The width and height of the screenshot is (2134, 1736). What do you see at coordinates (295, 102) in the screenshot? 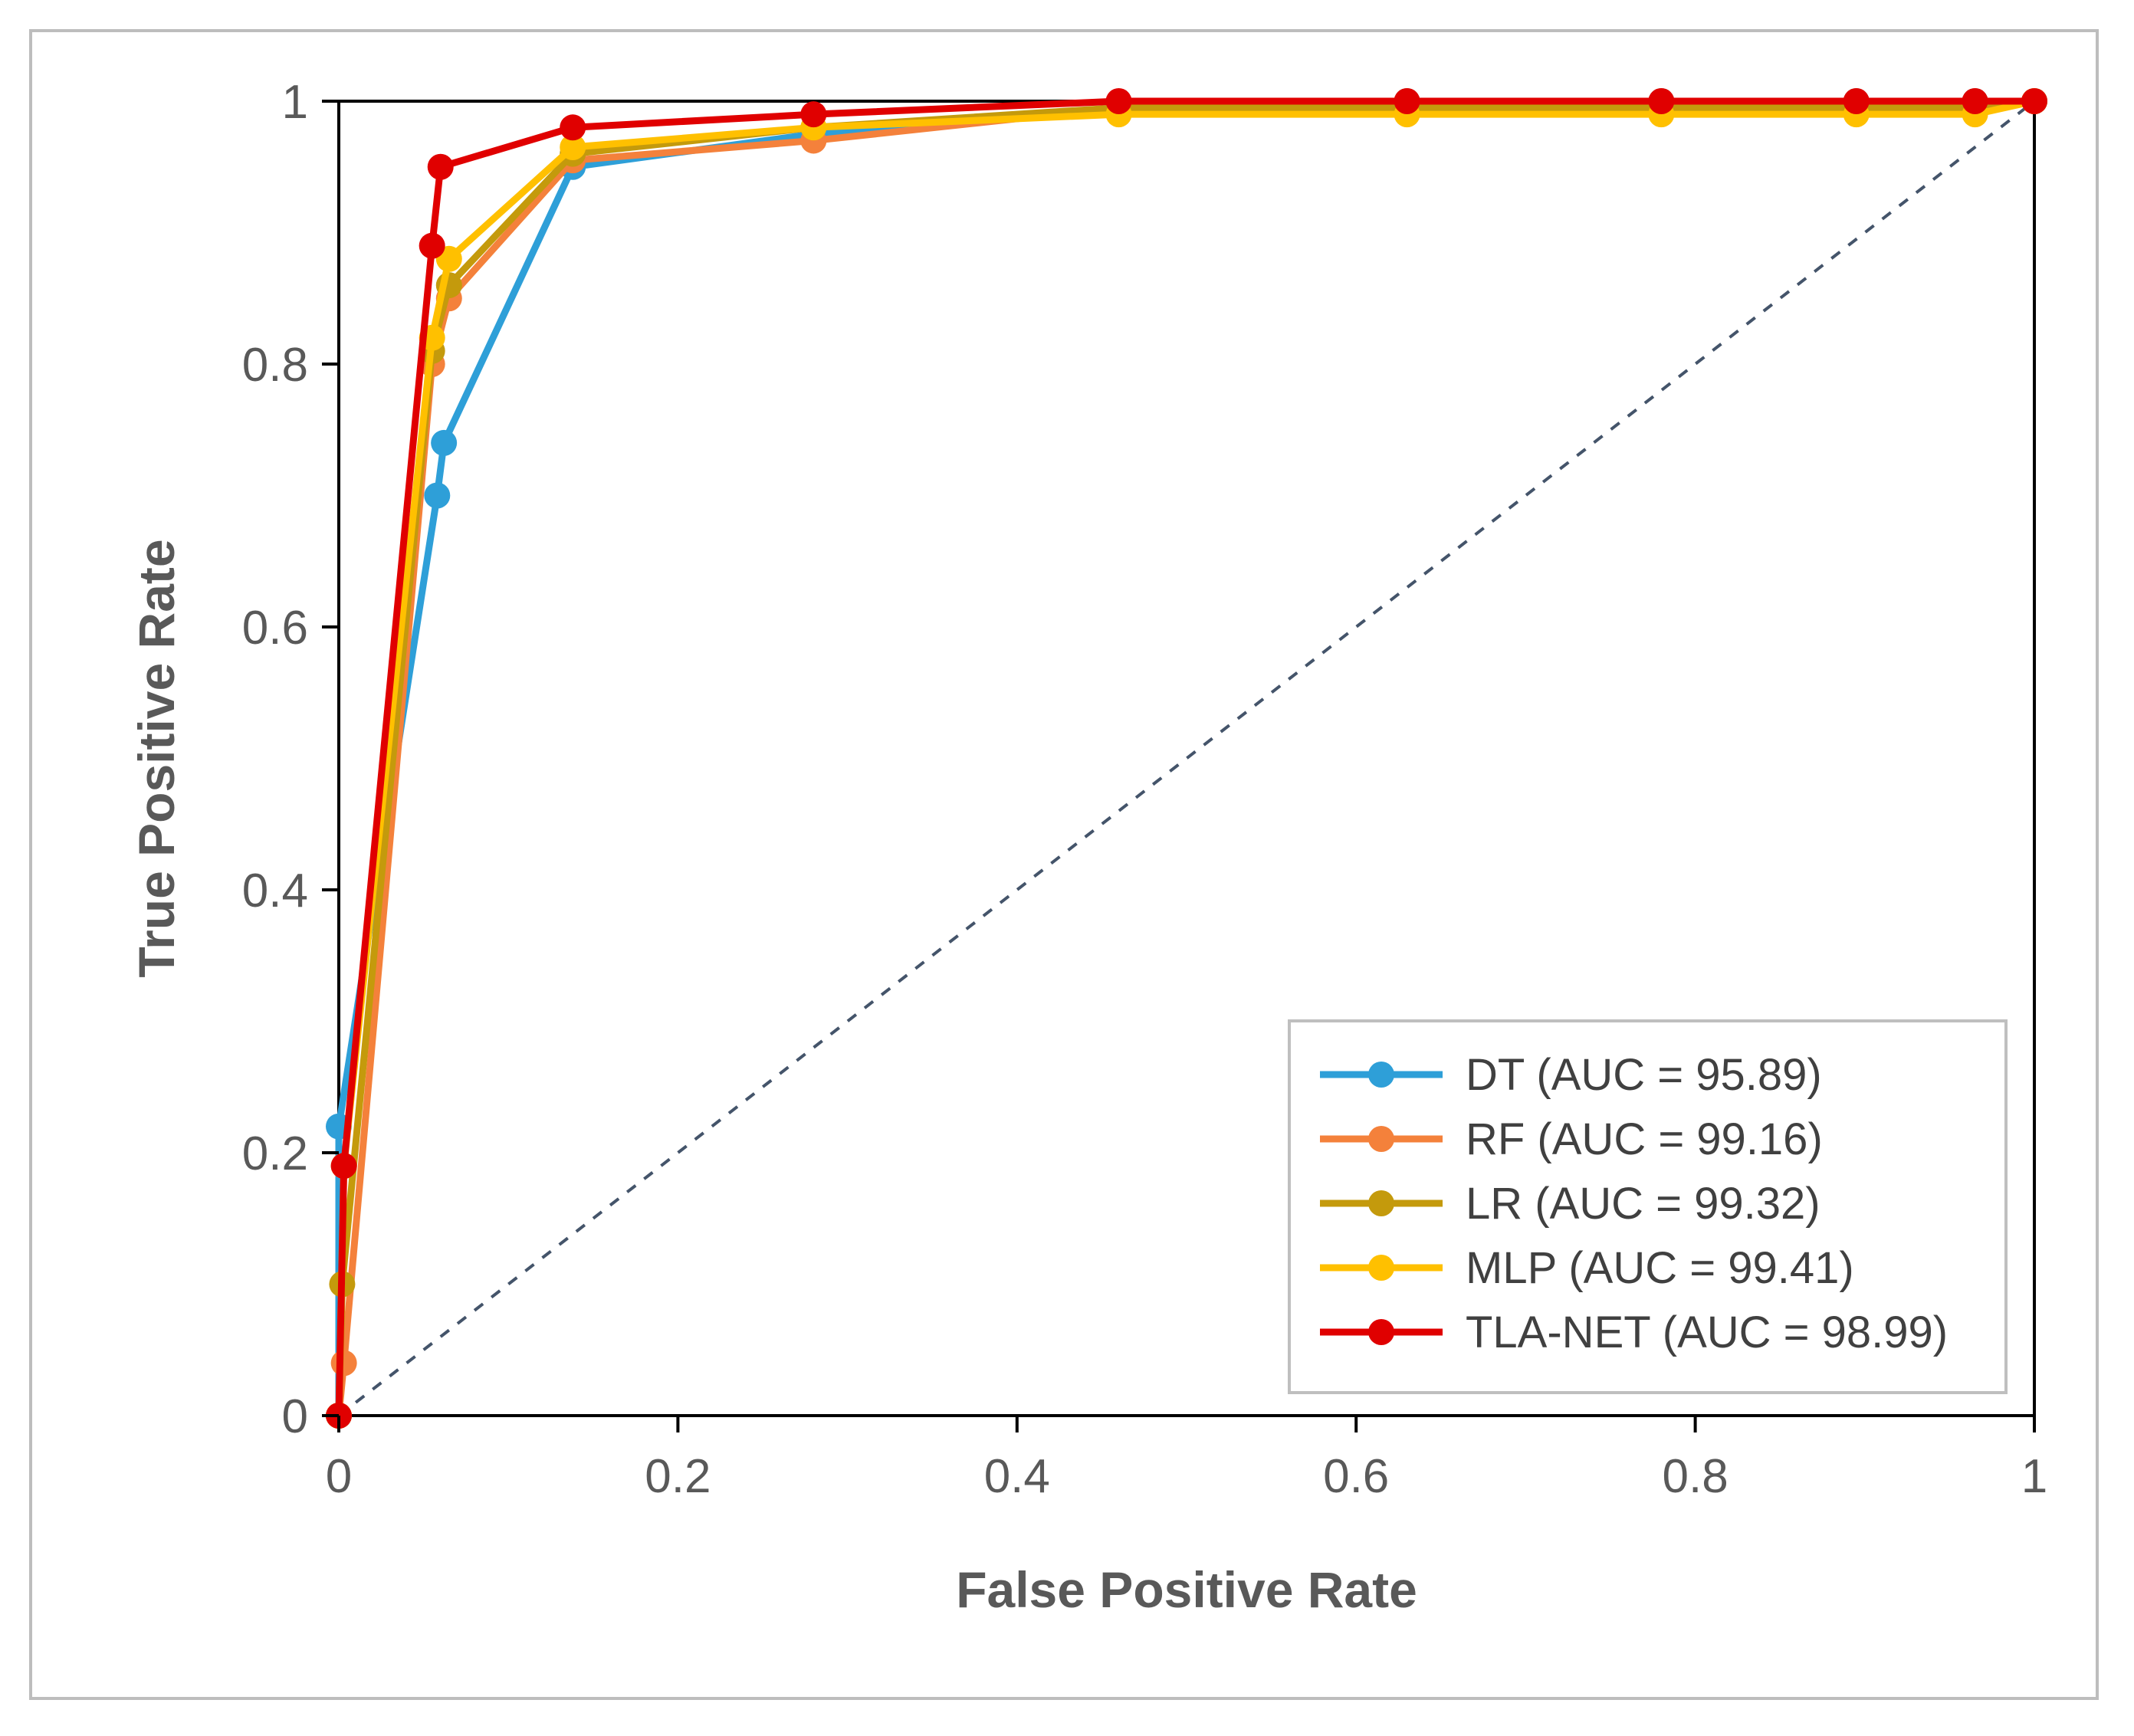
I see `y-tick-label: 1` at bounding box center [295, 102].